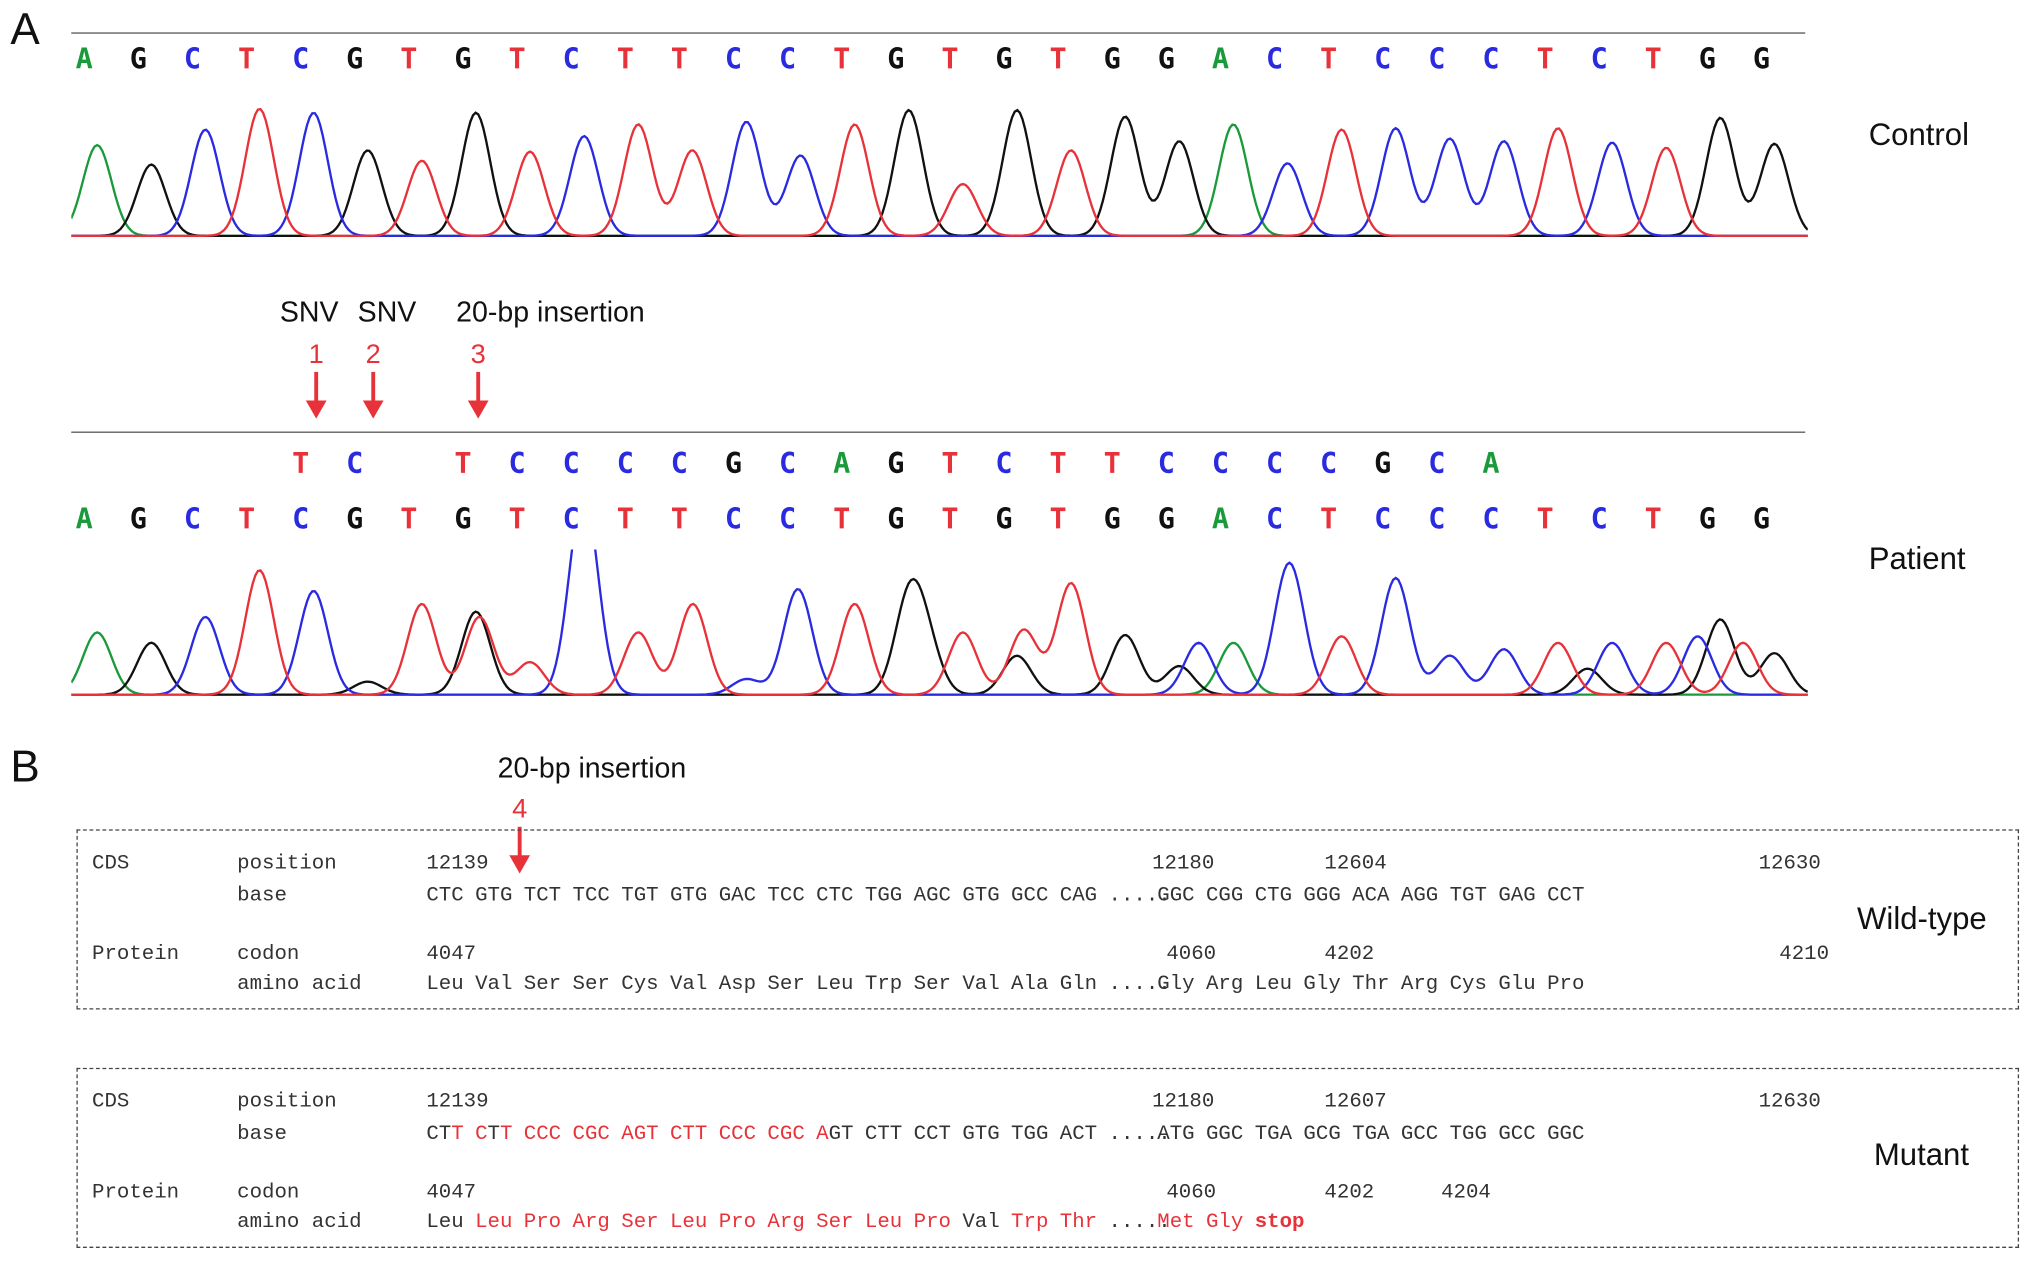 The width and height of the screenshot is (2032, 1262). What do you see at coordinates (1322, 983) in the screenshot?
I see `wt-amino-acid: Gly` at bounding box center [1322, 983].